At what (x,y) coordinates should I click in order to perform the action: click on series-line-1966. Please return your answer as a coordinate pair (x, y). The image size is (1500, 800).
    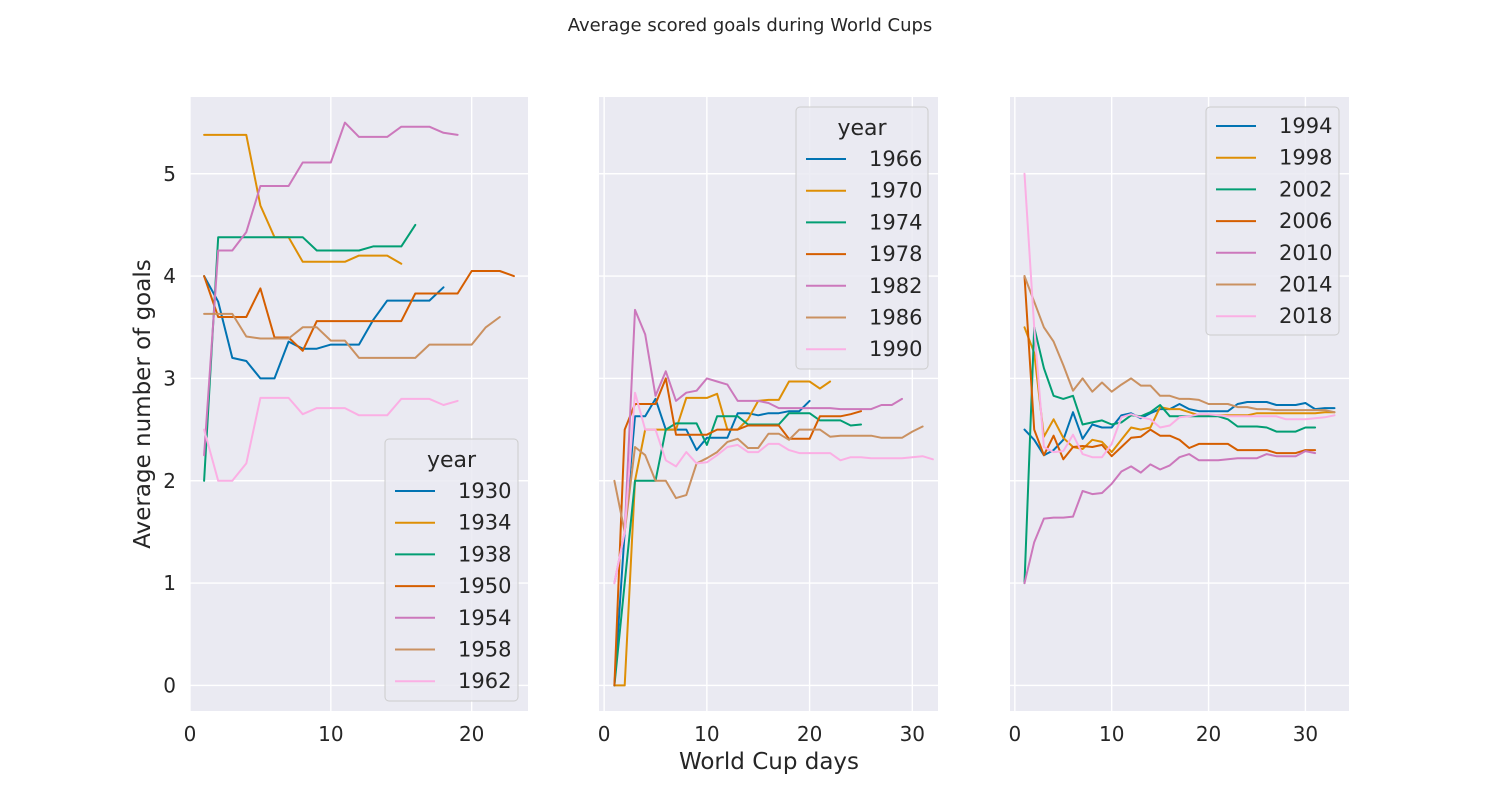
    Looking at the image, I should click on (712, 542).